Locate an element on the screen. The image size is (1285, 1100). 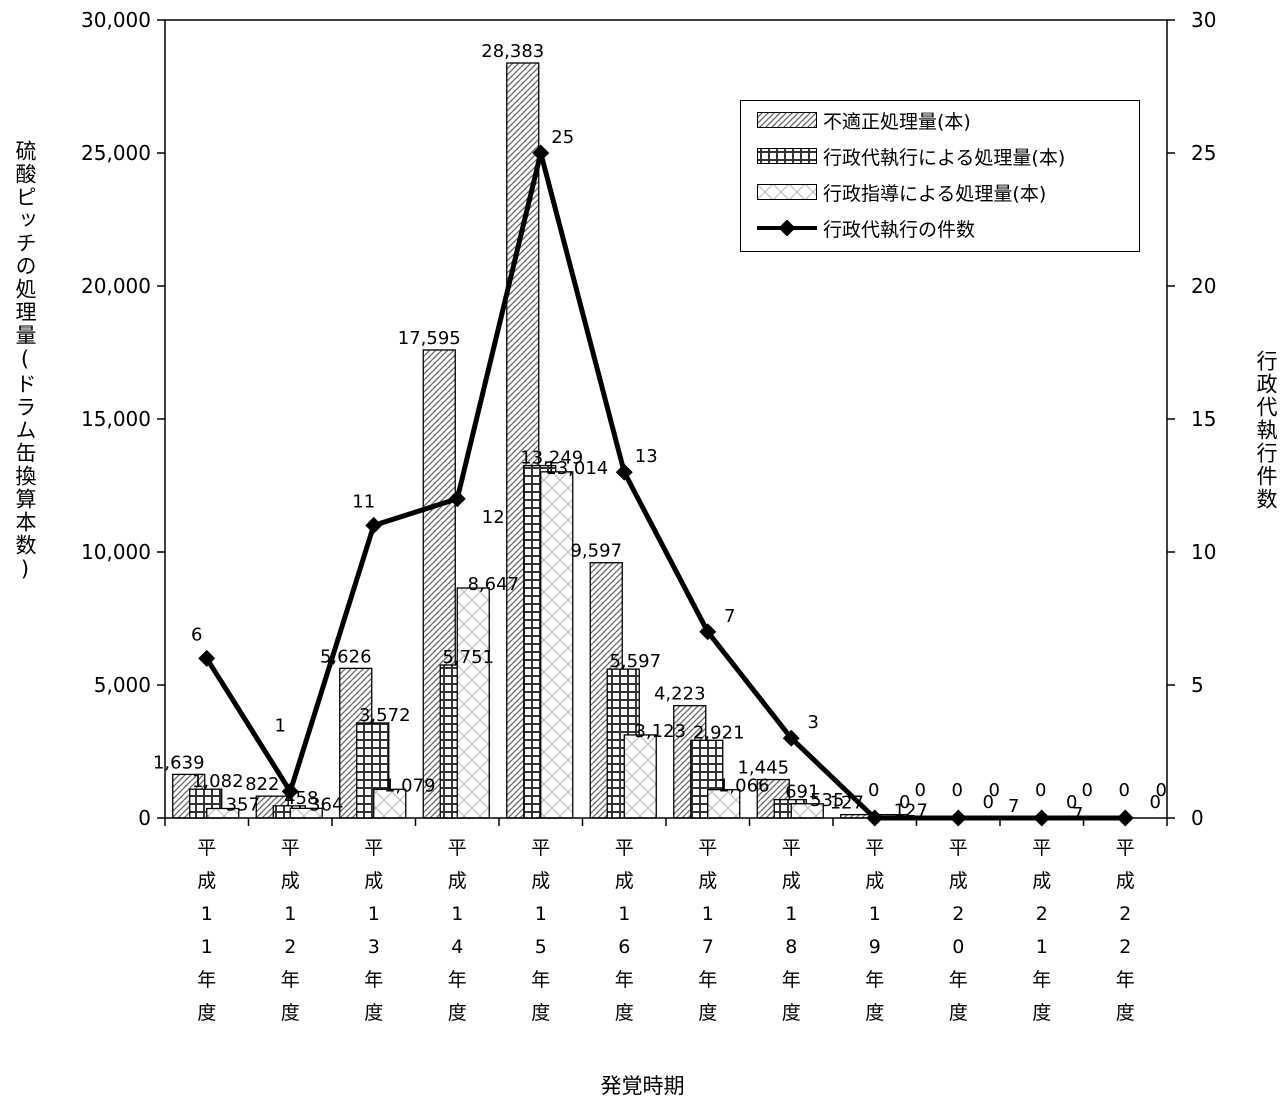
x-axis-title: 発覚時期 is located at coordinates (642, 1085).